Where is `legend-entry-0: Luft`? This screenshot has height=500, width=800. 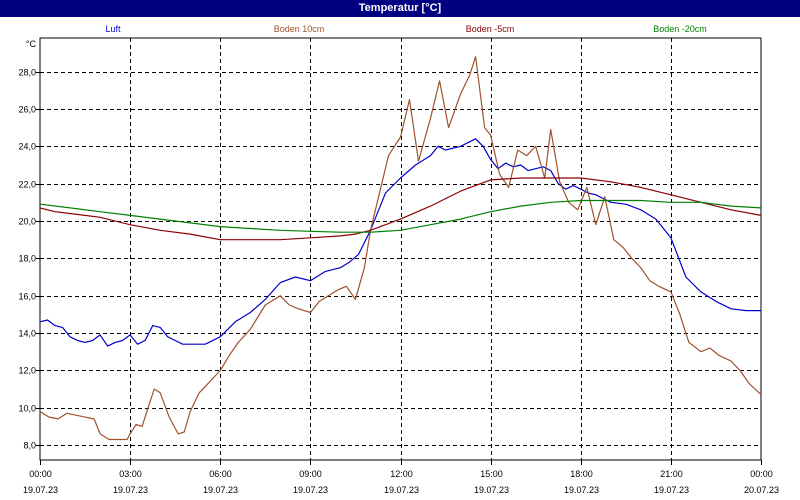 legend-entry-0: Luft is located at coordinates (113, 29).